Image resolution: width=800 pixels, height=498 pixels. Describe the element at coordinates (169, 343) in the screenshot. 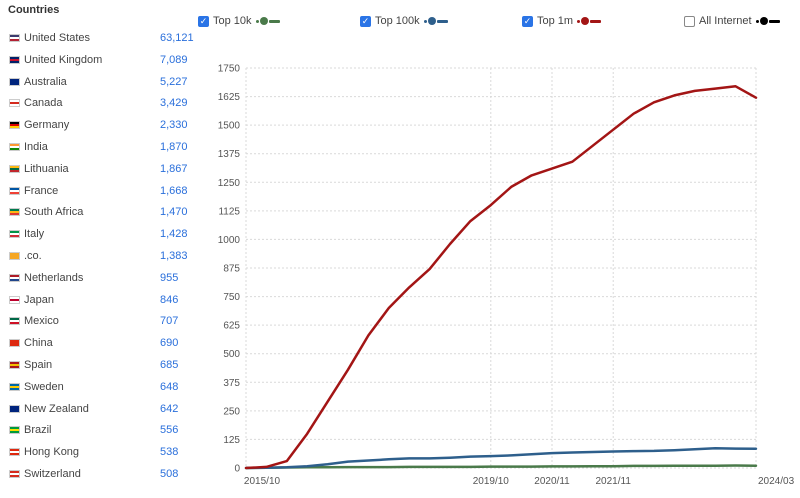

I see `country-count-link: 690` at that location.